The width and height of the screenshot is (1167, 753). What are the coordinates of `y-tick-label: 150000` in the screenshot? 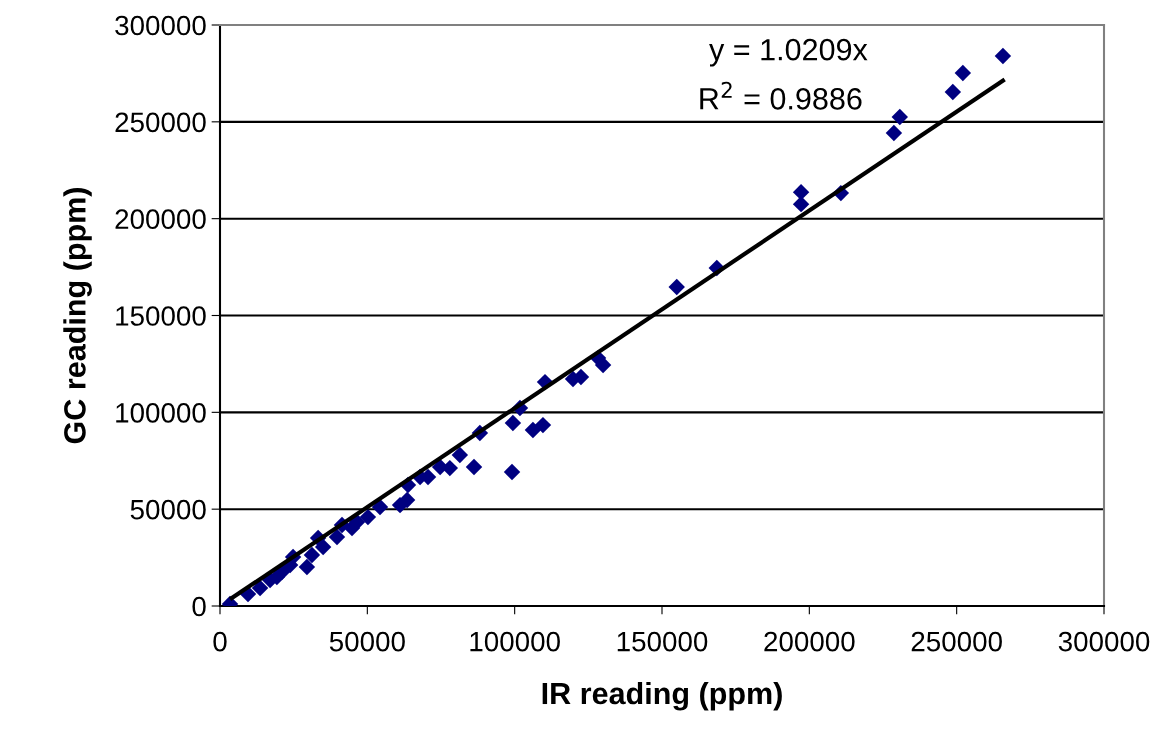 It's located at (161, 316).